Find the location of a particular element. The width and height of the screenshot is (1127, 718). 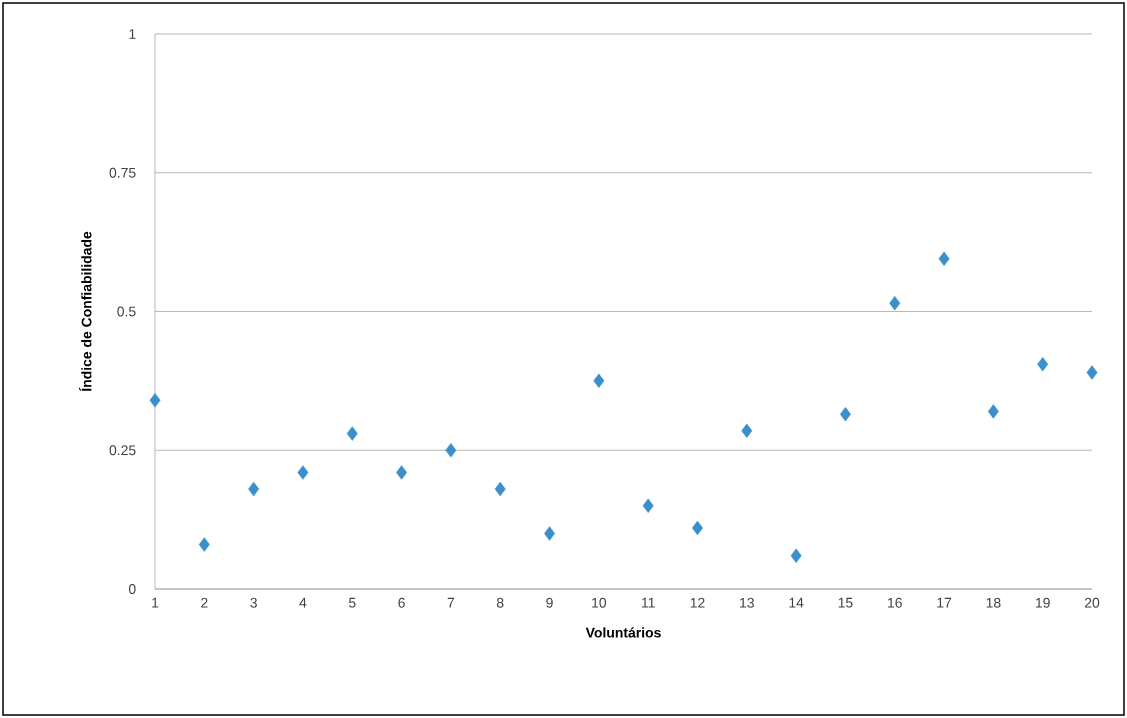

x-tick-label: 15 is located at coordinates (845, 602).